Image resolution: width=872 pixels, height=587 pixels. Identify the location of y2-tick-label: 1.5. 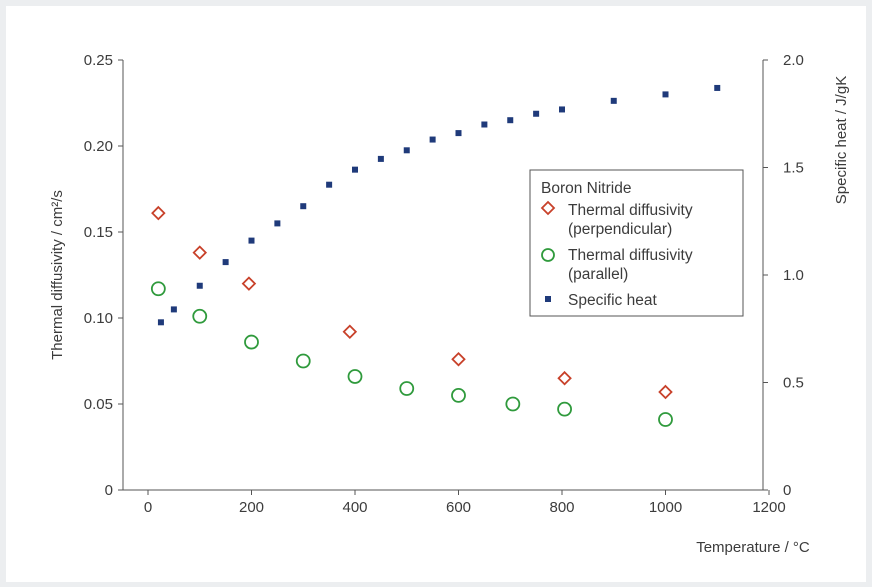
(793, 168).